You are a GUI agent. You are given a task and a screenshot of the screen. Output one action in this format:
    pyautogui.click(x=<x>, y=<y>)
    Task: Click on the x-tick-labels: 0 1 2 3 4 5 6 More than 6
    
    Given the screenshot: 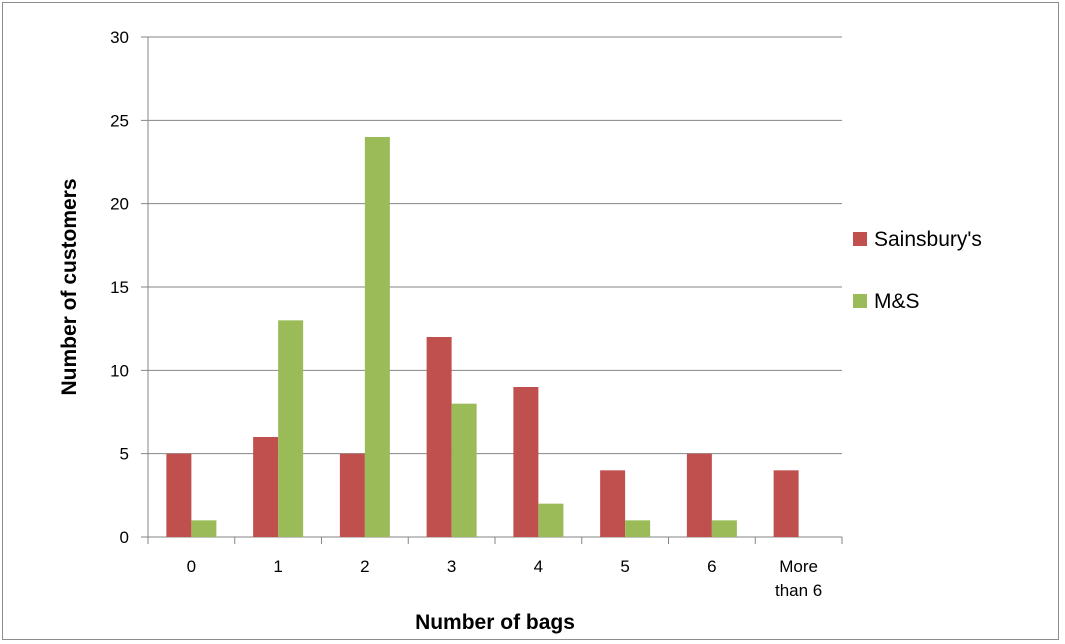 What is the action you would take?
    pyautogui.click(x=505, y=578)
    